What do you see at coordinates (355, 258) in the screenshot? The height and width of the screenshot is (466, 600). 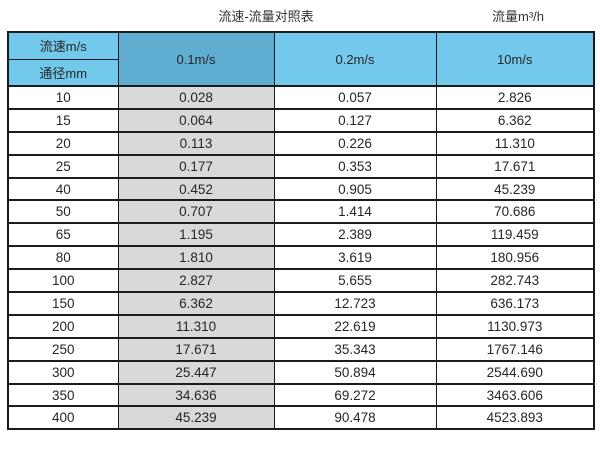 I see `flow-value-cell: 3.619` at bounding box center [355, 258].